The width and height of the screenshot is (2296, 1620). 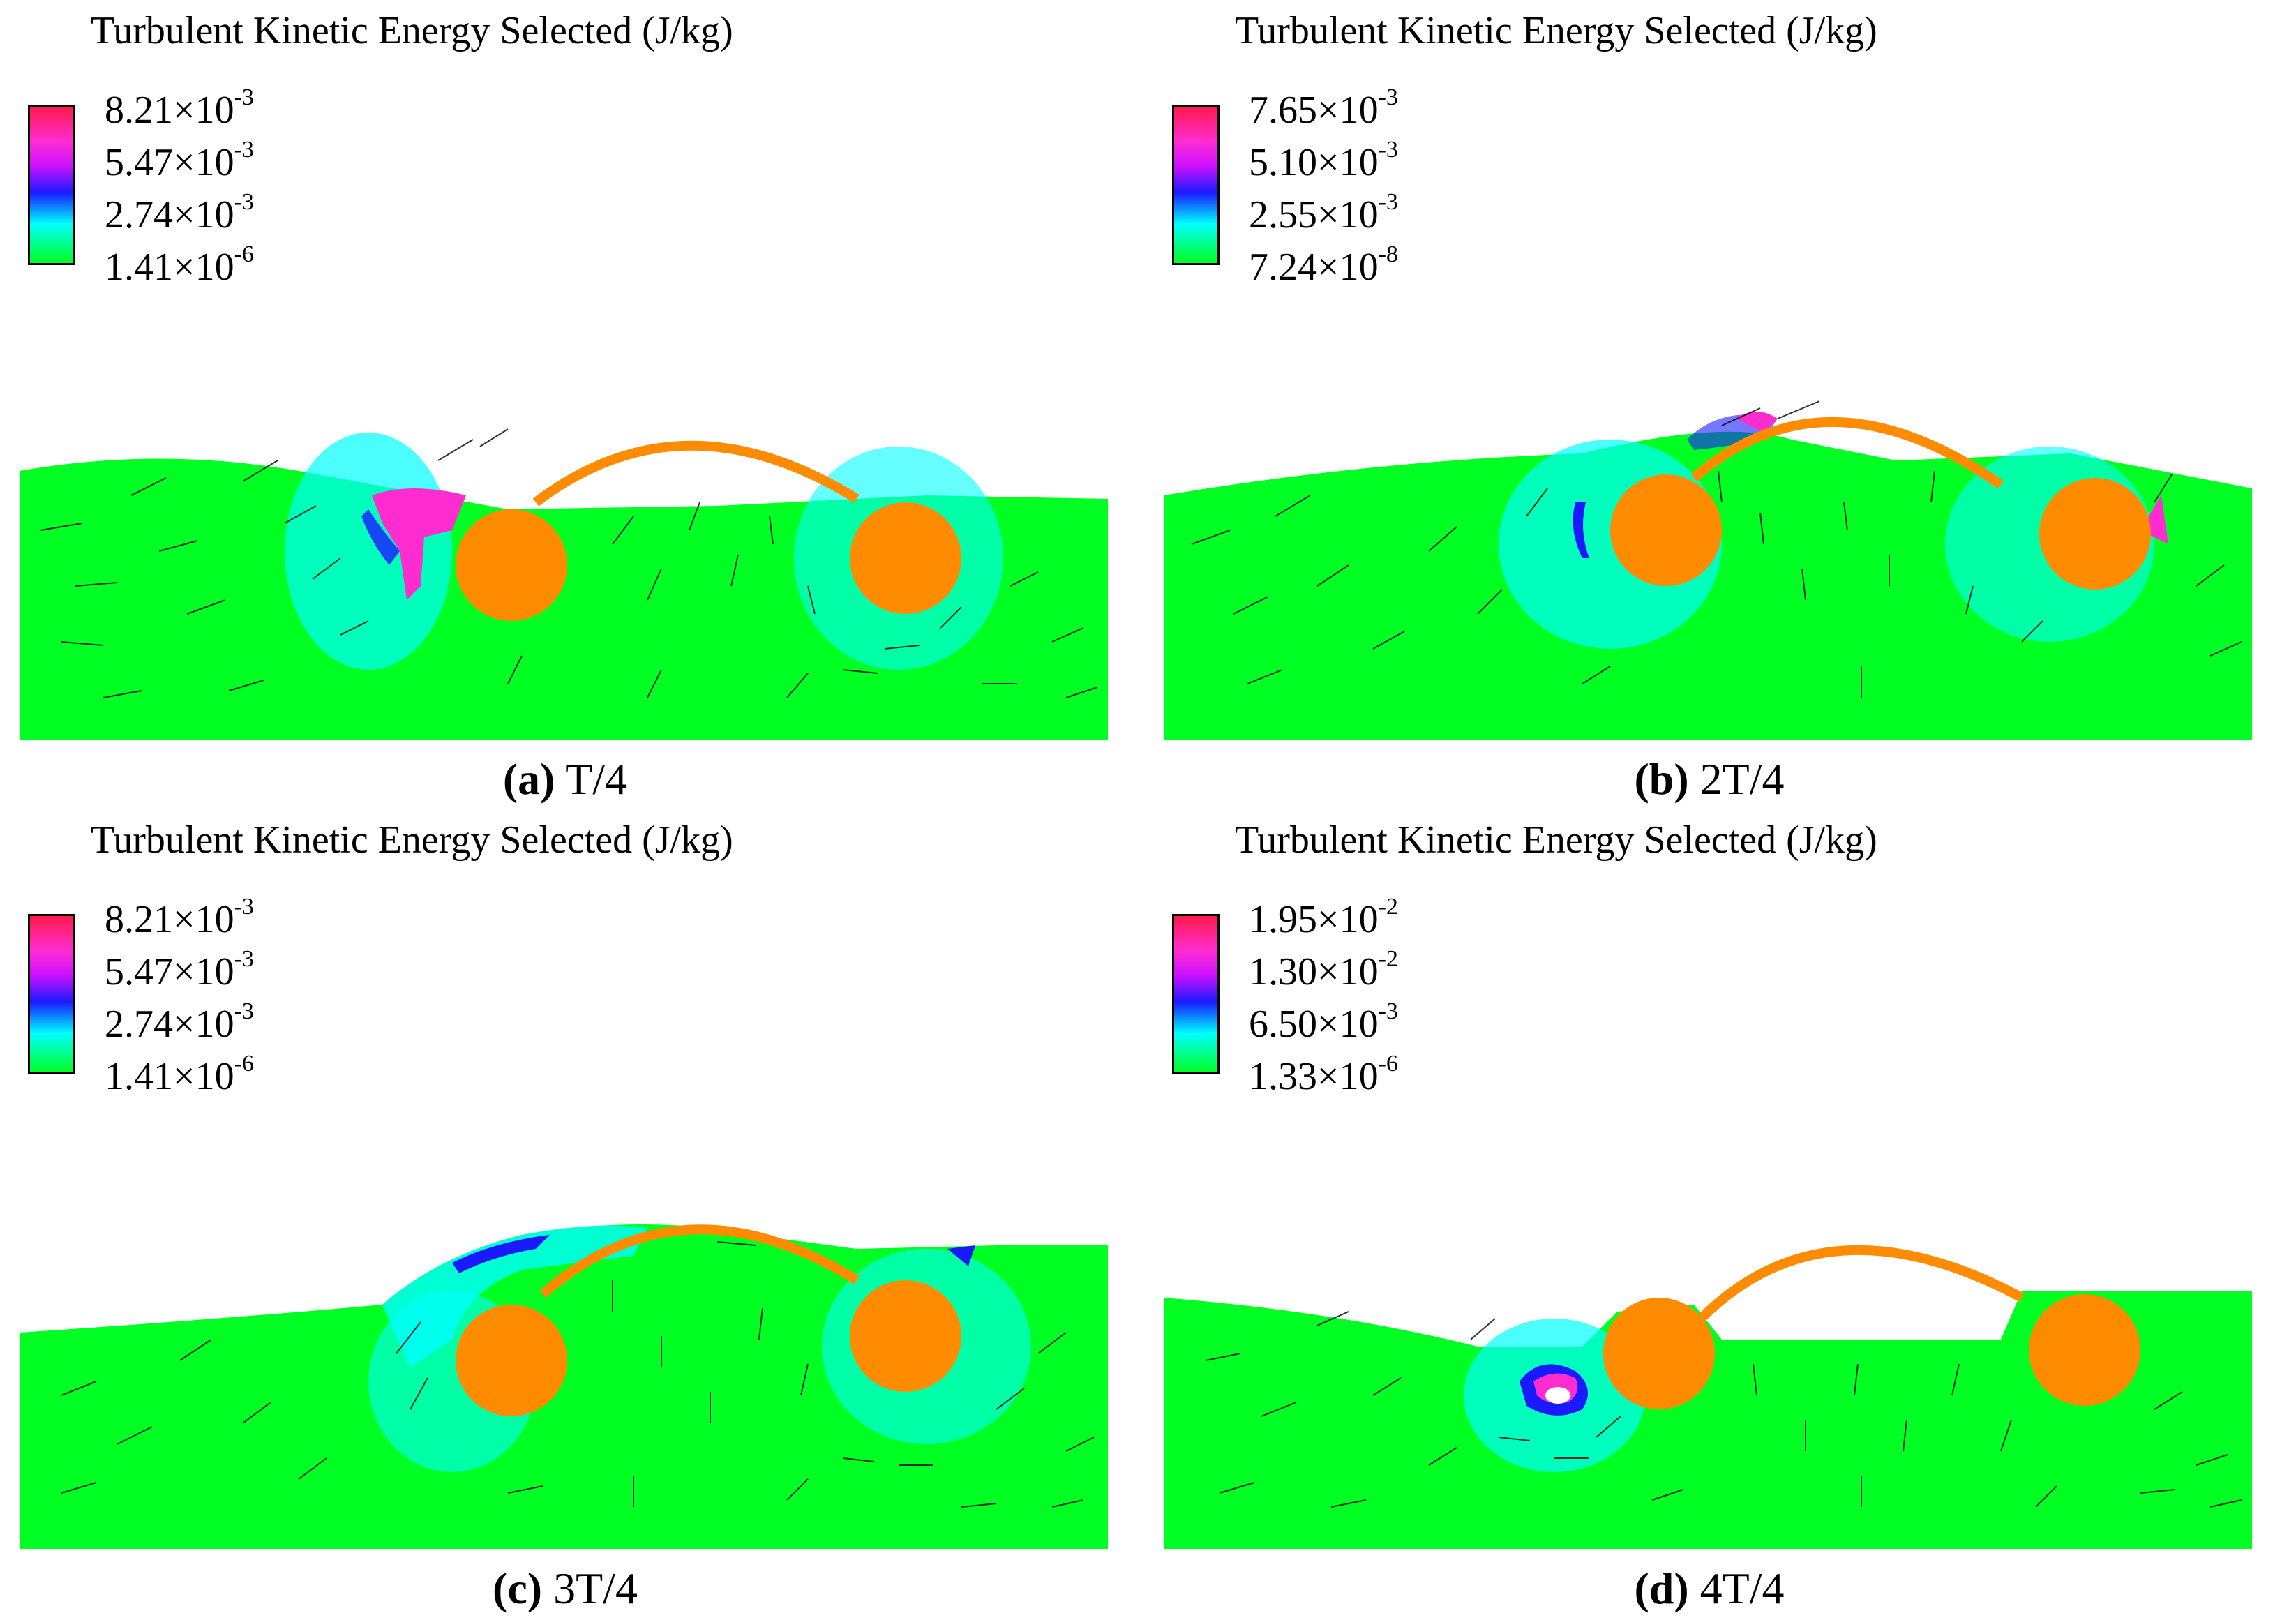 I want to click on colorbar-tick-max: 1.95×10⁻², so click(x=1323, y=917).